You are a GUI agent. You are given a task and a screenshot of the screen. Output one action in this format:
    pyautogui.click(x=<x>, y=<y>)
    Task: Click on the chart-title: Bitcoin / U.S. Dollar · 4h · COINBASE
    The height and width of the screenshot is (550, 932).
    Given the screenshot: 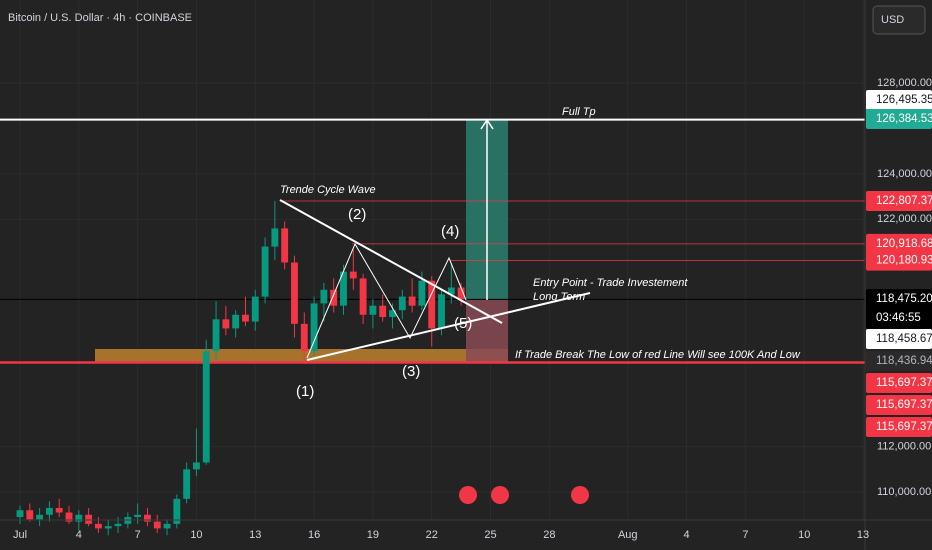 What is the action you would take?
    pyautogui.click(x=100, y=18)
    